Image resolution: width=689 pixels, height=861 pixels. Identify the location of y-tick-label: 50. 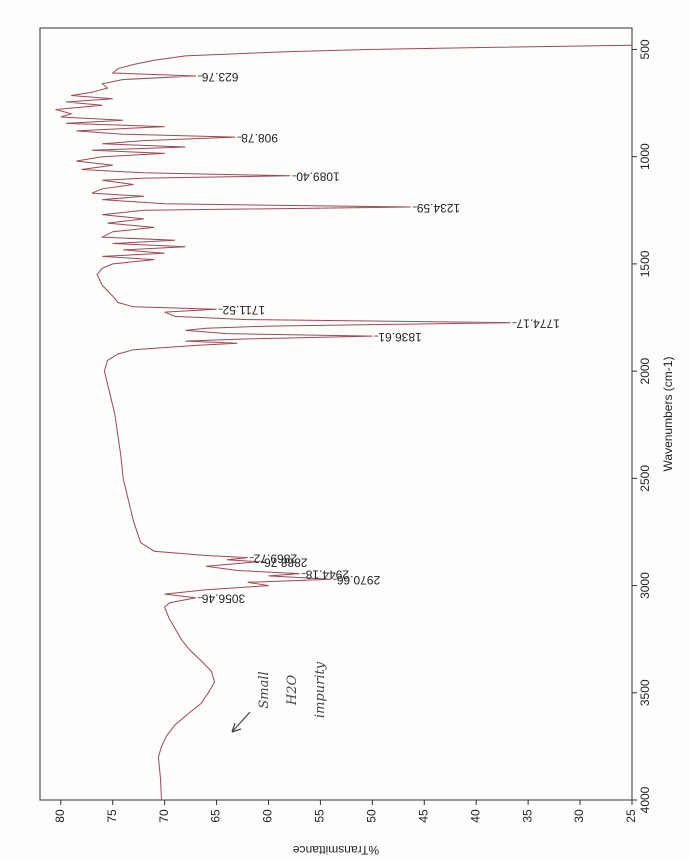
(372, 816).